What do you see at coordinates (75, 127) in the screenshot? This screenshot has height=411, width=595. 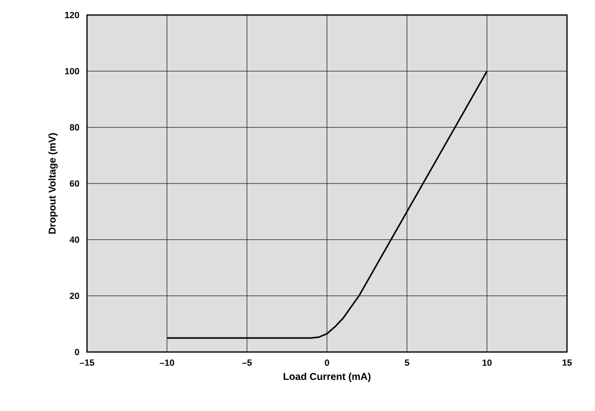 I see `y-tick-label: 80` at bounding box center [75, 127].